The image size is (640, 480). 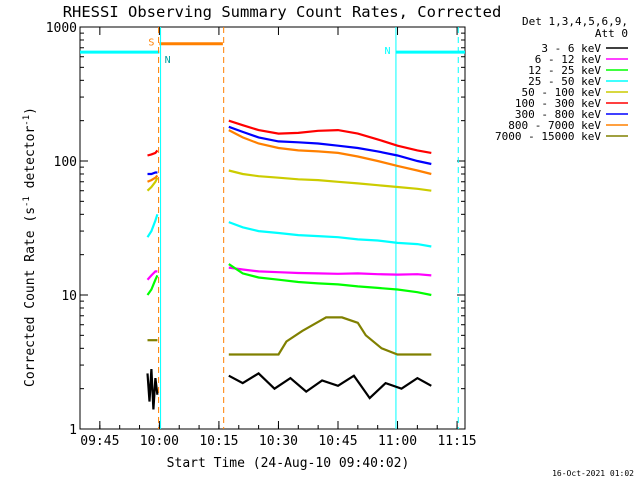 What do you see at coordinates (278, 441) in the screenshot?
I see `x-tick-label: 10:30` at bounding box center [278, 441].